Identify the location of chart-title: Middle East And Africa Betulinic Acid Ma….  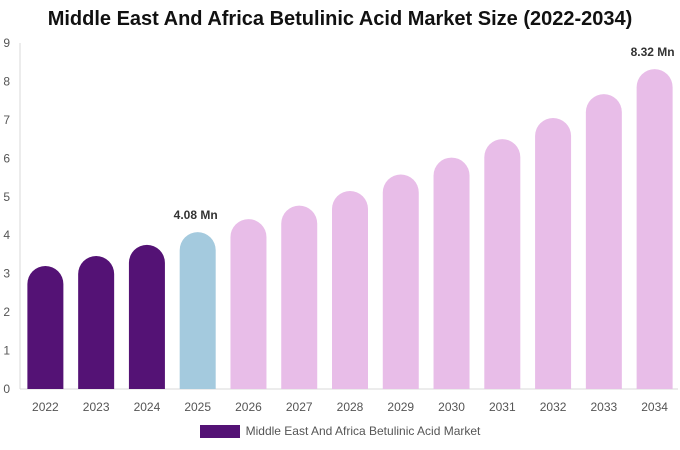
(340, 19).